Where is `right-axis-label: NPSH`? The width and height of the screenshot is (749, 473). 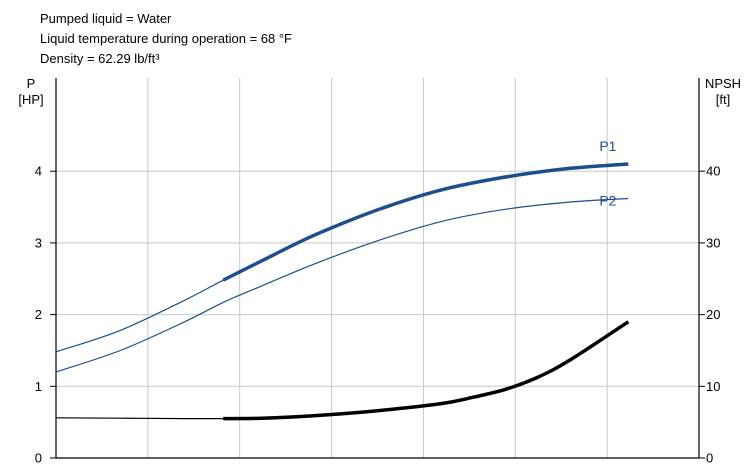 right-axis-label: NPSH is located at coordinates (723, 83).